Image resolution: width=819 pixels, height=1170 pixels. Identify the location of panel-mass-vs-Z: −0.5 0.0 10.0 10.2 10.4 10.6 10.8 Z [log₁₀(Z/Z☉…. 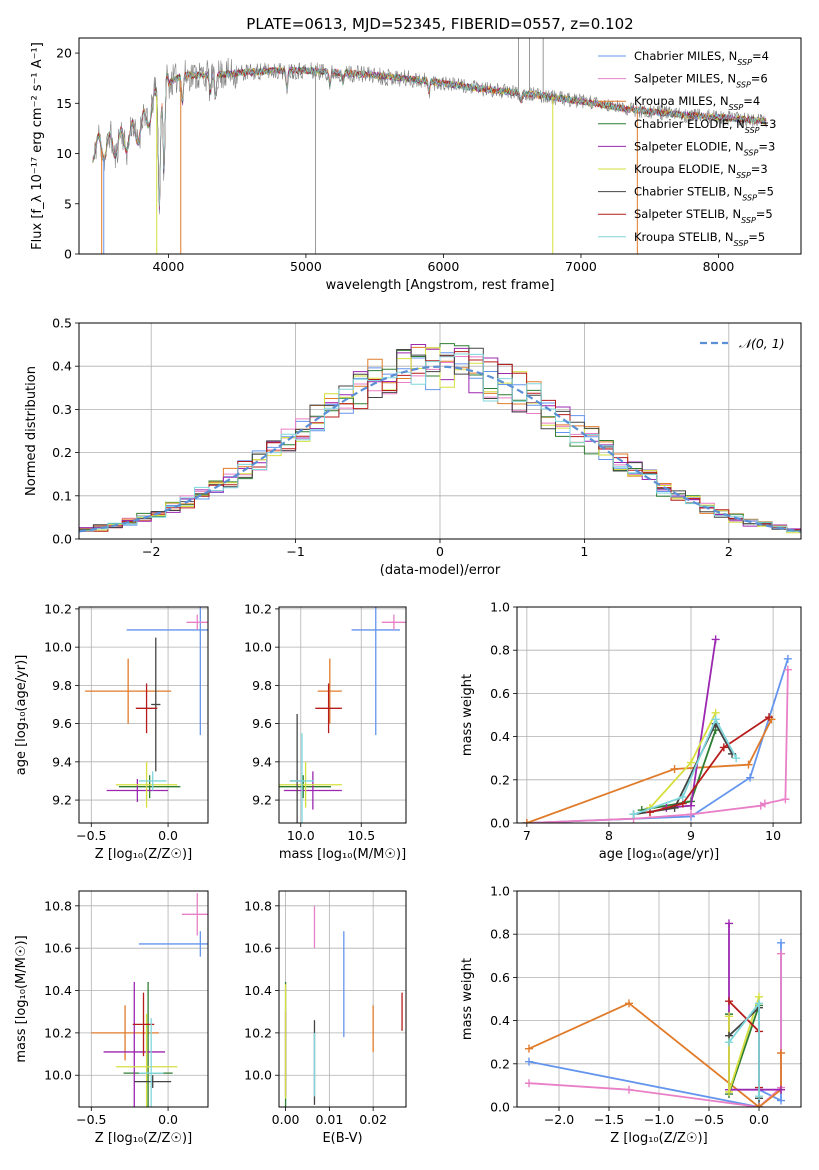
(111, 1018).